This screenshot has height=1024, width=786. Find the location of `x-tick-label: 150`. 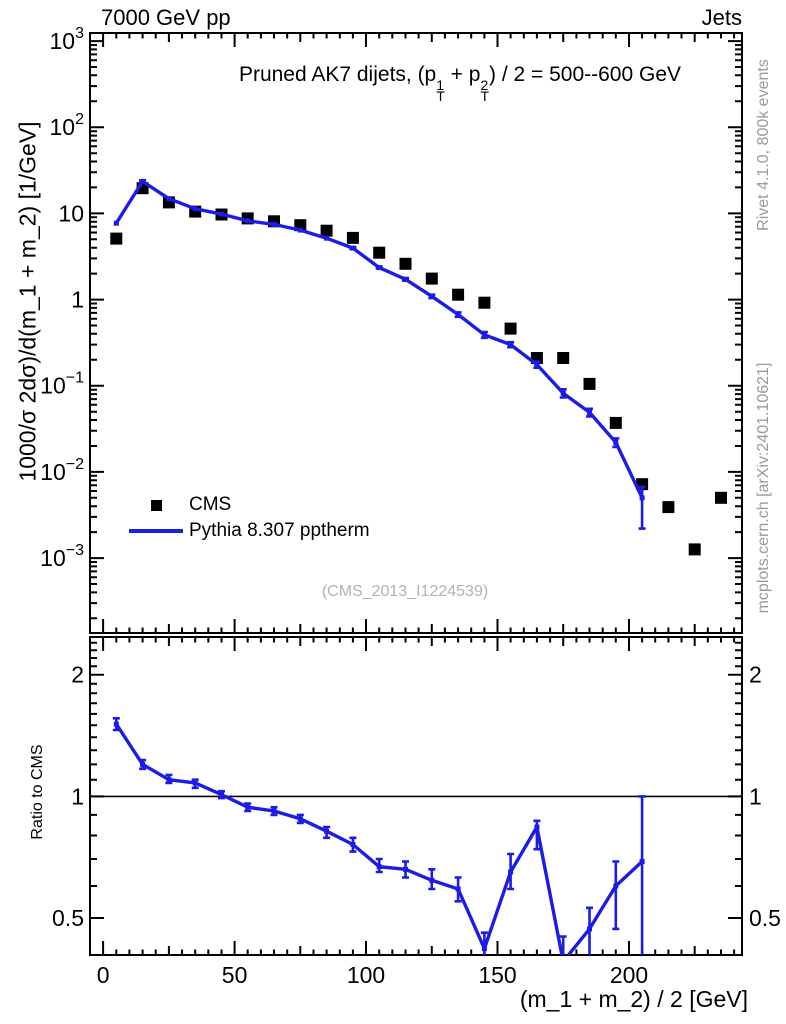

x-tick-label: 150 is located at coordinates (497, 975).